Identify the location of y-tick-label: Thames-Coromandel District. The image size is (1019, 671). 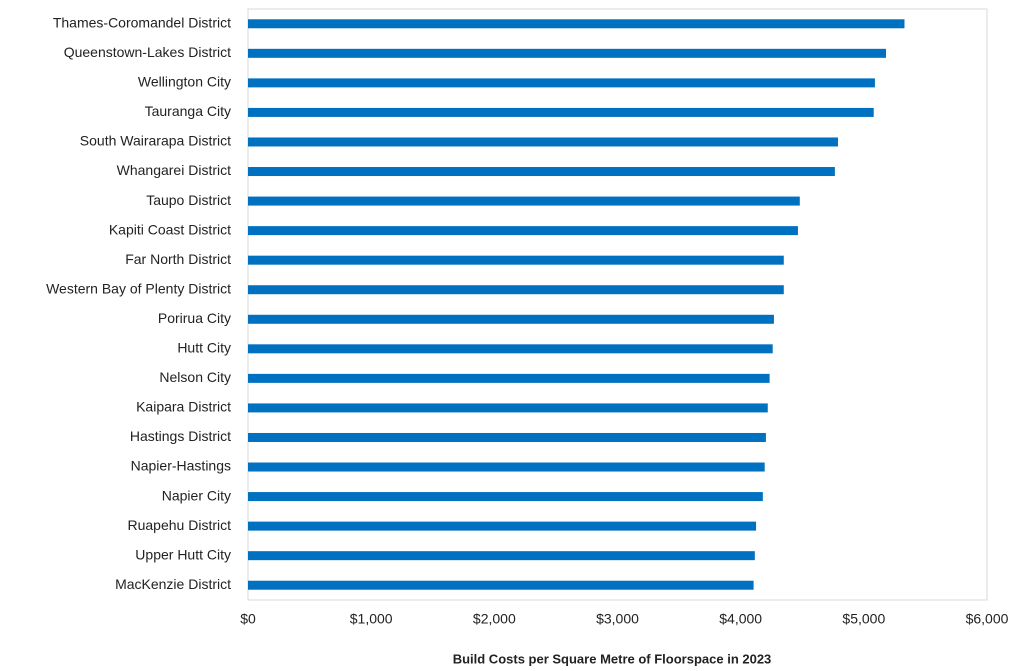
(142, 22).